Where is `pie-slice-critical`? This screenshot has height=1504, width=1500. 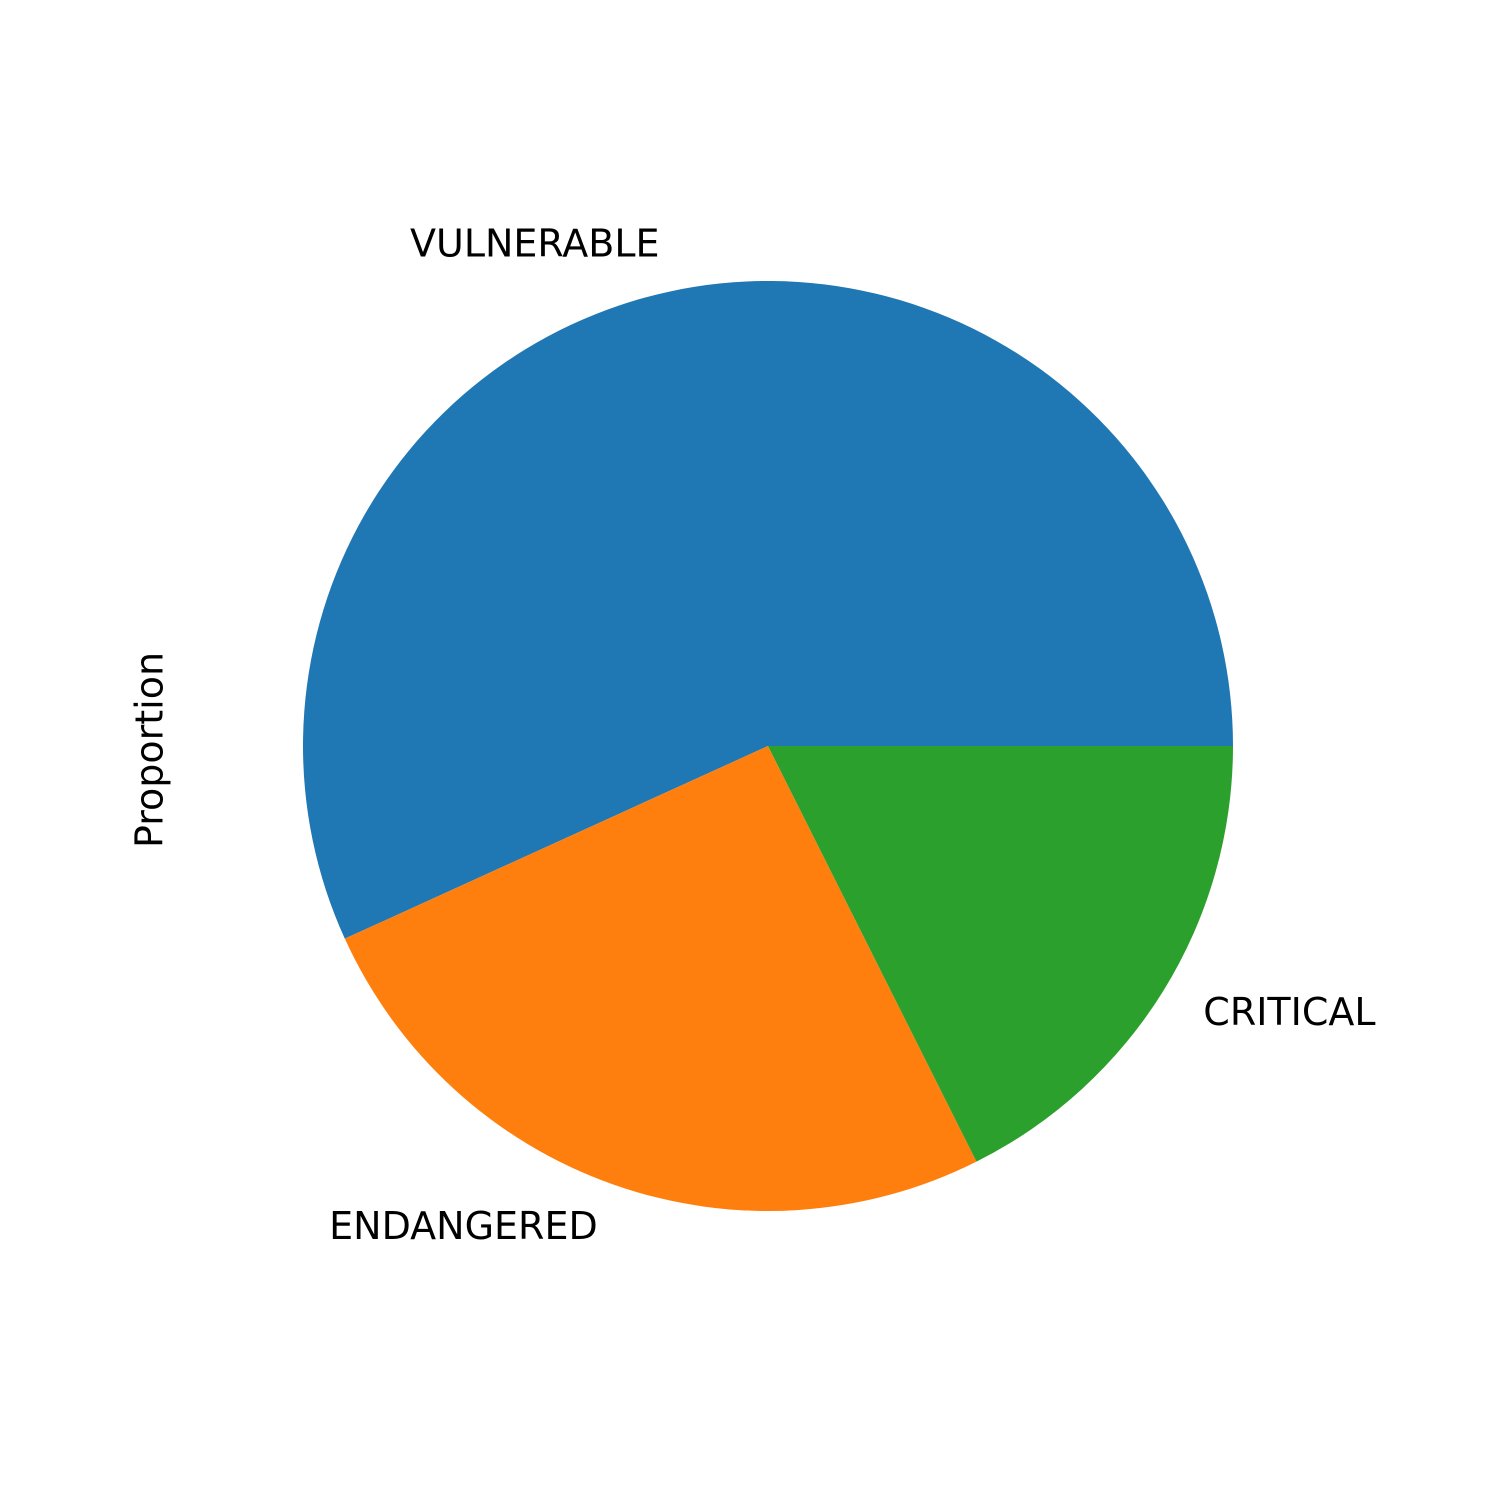
pie-slice-critical is located at coordinates (1000, 954).